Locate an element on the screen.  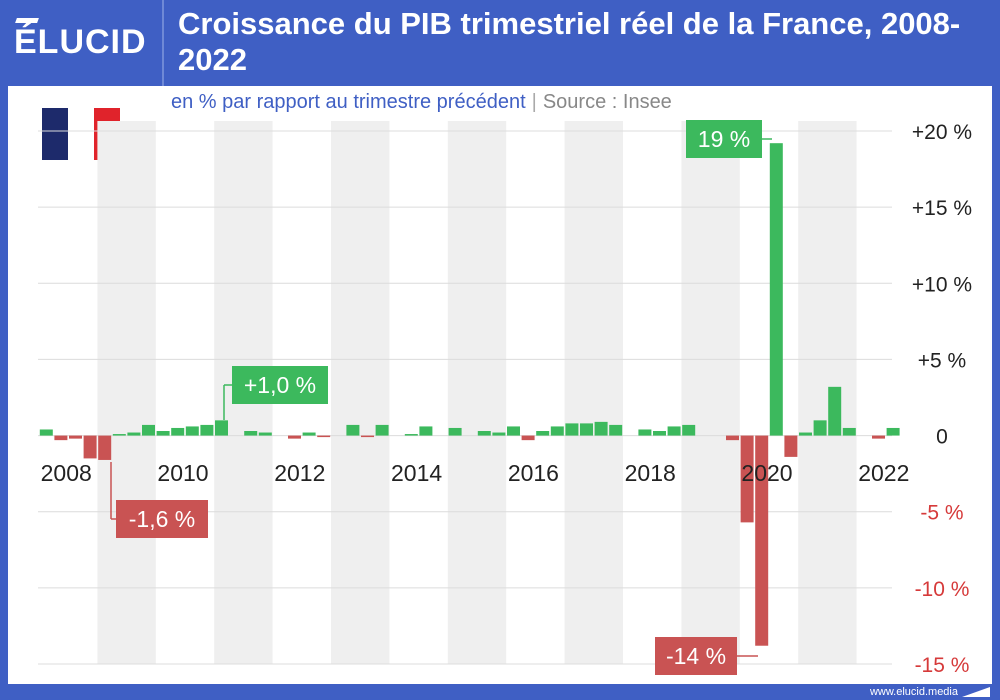
elucid-mark-icon is located at coordinates (976, 692).